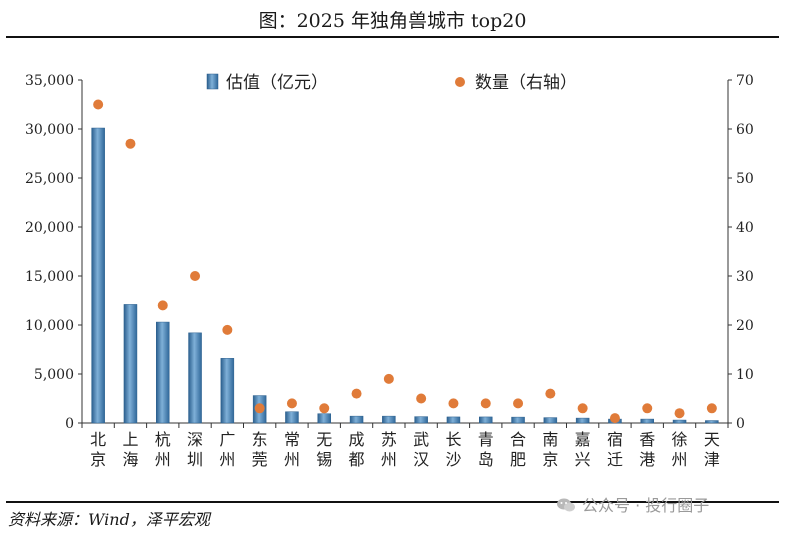 The image size is (785, 534). What do you see at coordinates (392, 37) in the screenshot?
I see `top-rule` at bounding box center [392, 37].